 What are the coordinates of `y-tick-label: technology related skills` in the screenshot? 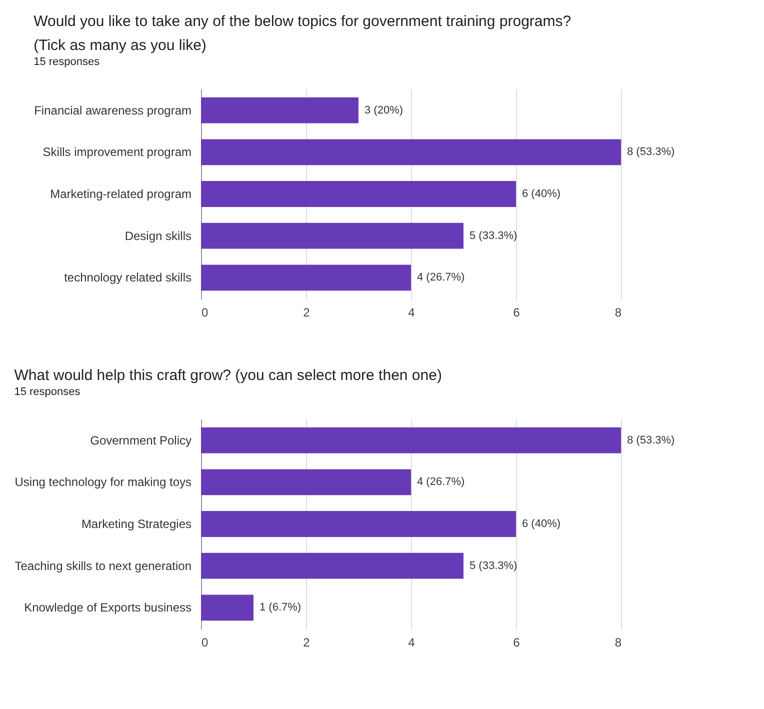 It's located at (128, 277).